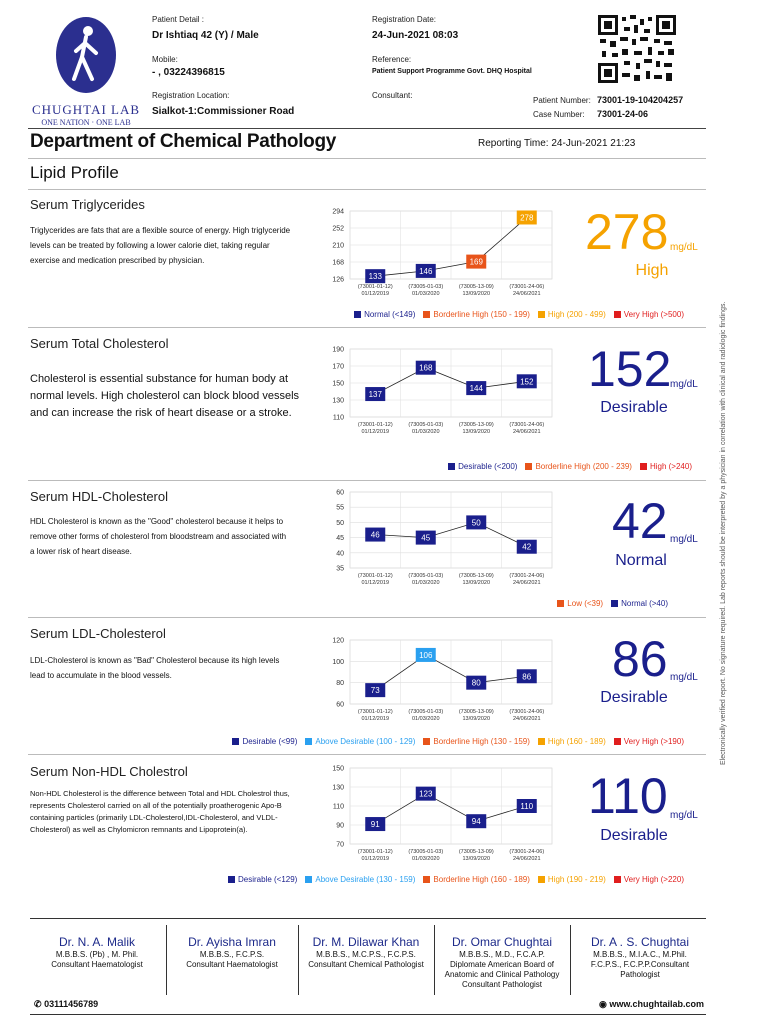 This screenshot has width=768, height=1024. I want to click on data-label: 42, so click(526, 547).